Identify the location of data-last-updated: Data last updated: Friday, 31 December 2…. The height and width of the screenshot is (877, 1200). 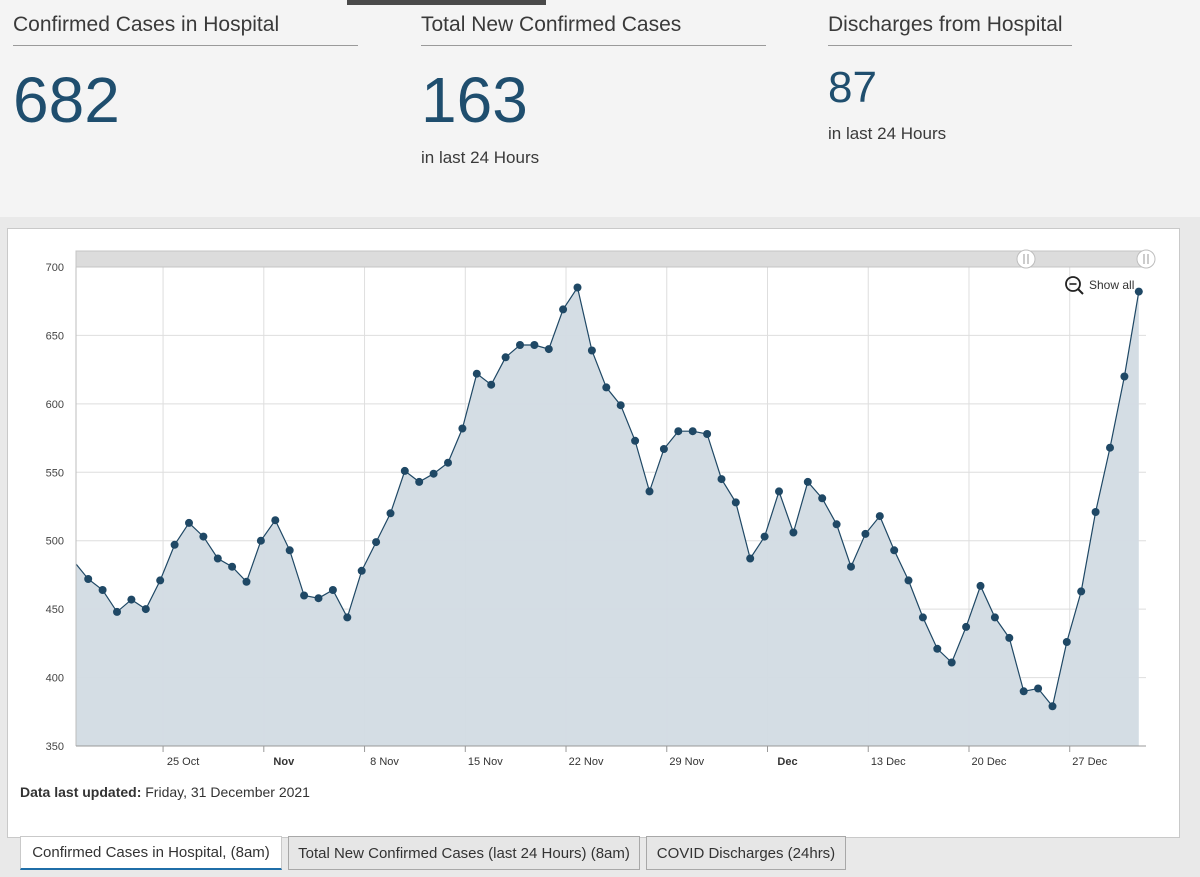
(165, 792).